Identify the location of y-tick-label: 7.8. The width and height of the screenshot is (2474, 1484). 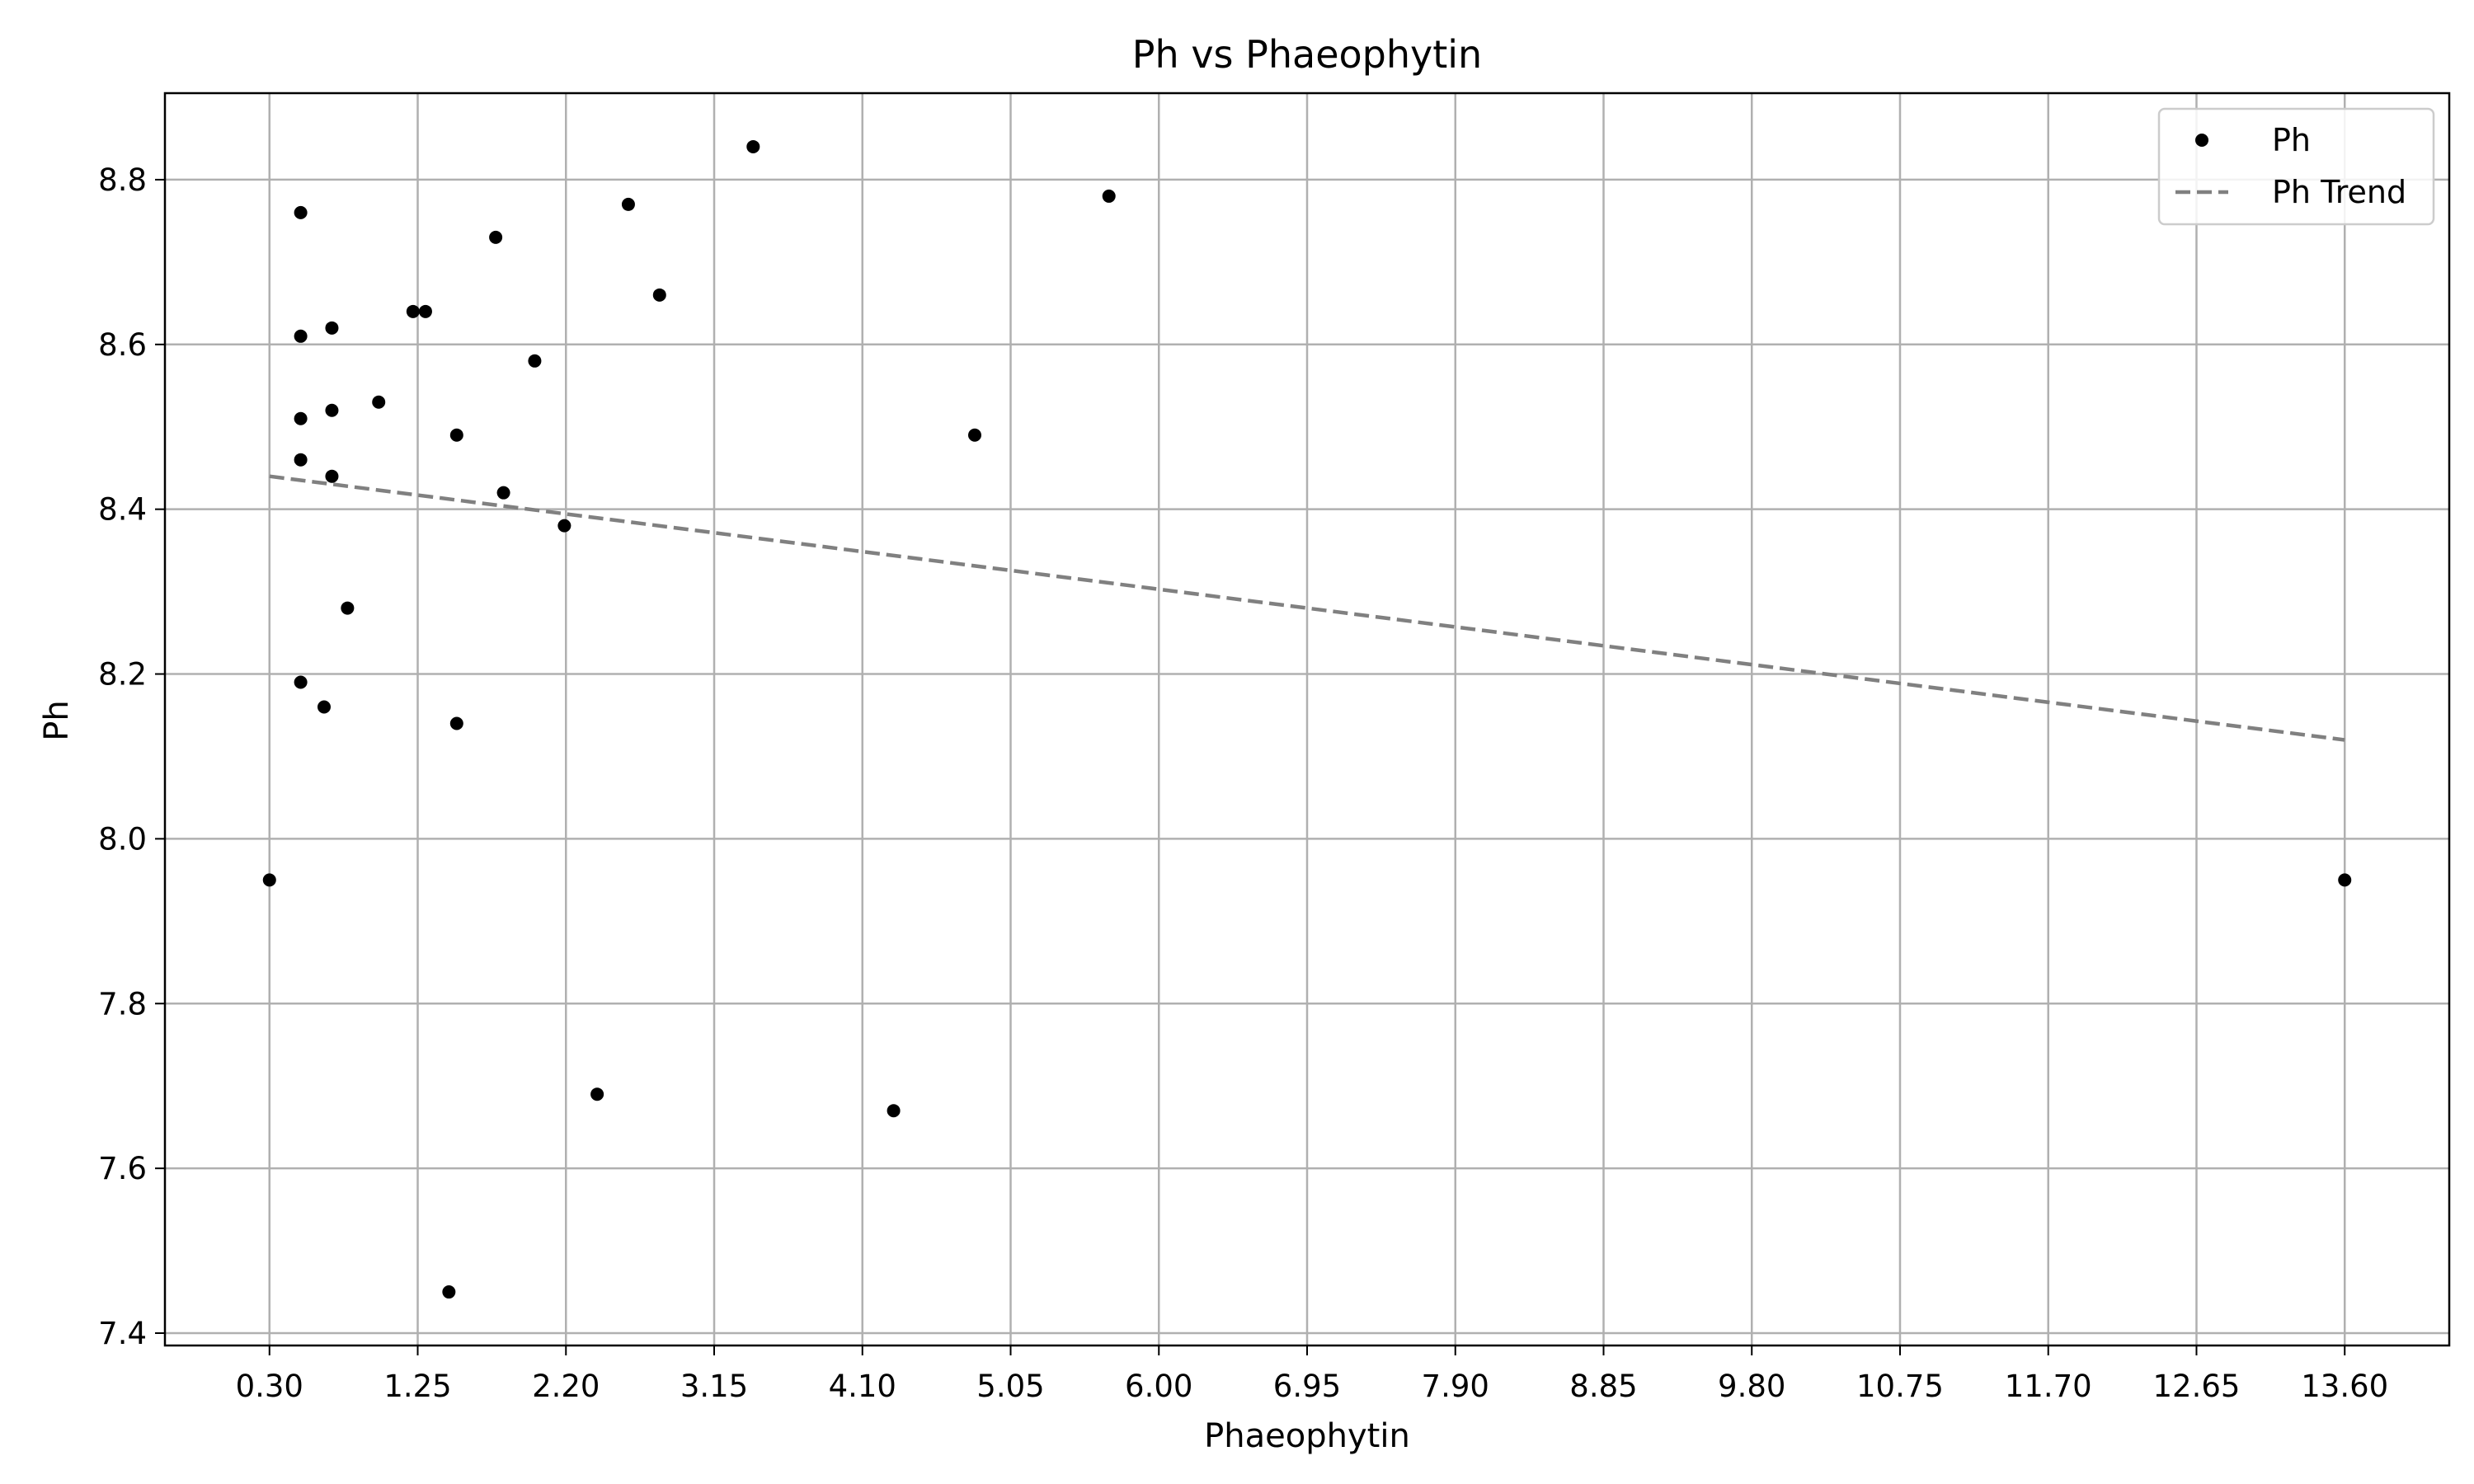
(122, 1004).